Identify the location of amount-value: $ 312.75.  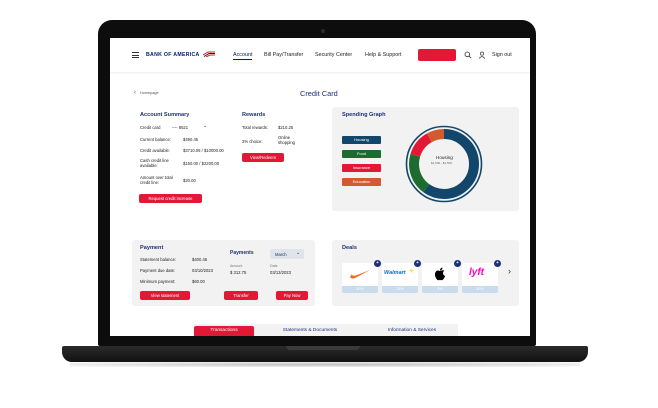
(238, 272).